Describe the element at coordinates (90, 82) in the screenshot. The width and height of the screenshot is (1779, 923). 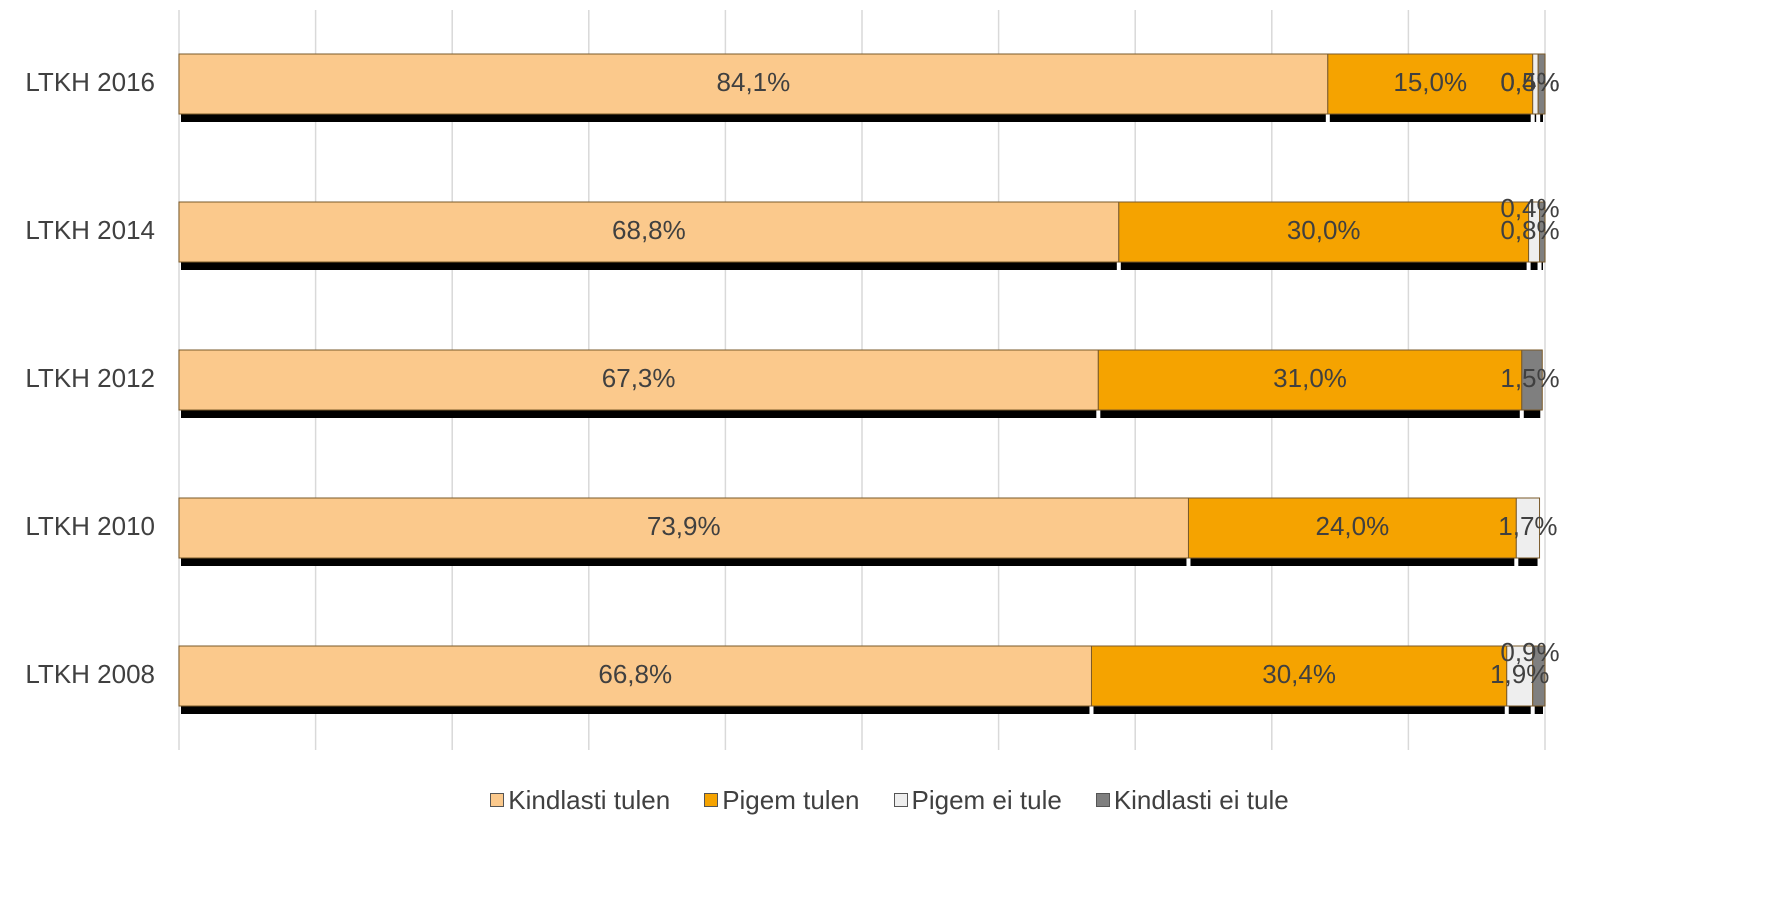
I see `y-tick-label: LTKH 2016` at that location.